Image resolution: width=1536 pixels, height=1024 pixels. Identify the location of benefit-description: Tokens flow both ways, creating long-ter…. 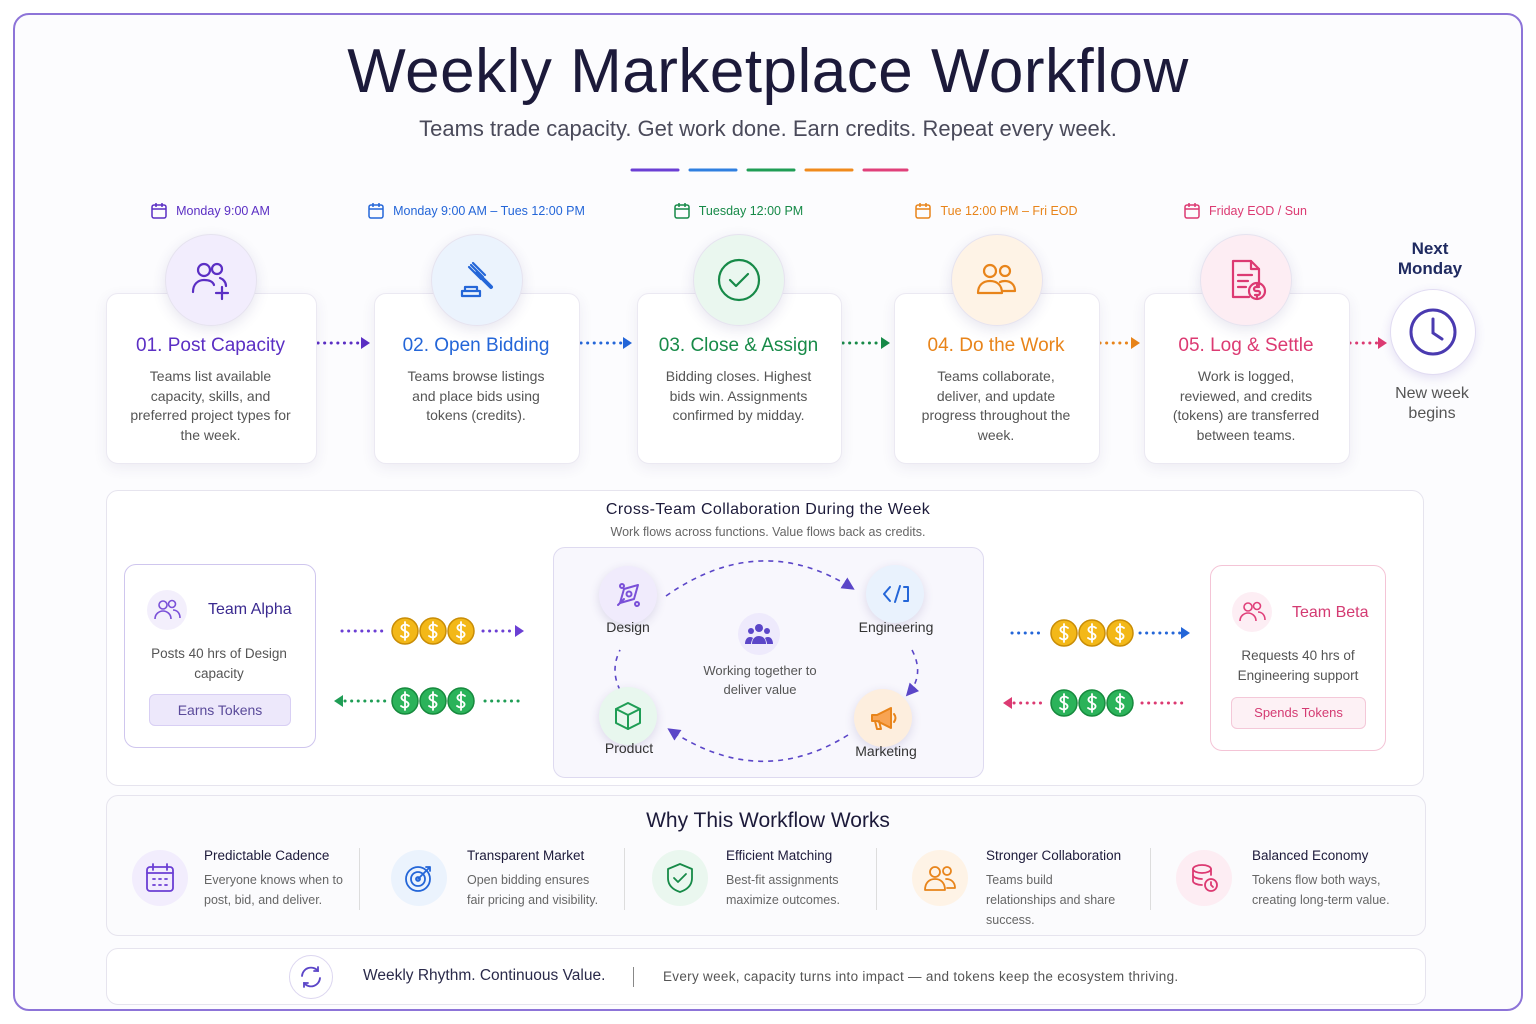
(1321, 890).